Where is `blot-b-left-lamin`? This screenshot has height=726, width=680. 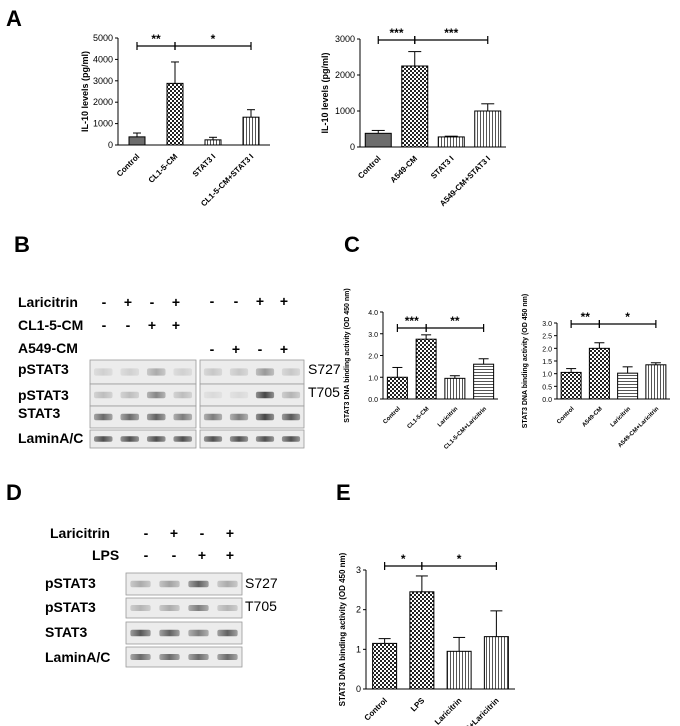 blot-b-left-lamin is located at coordinates (143, 439).